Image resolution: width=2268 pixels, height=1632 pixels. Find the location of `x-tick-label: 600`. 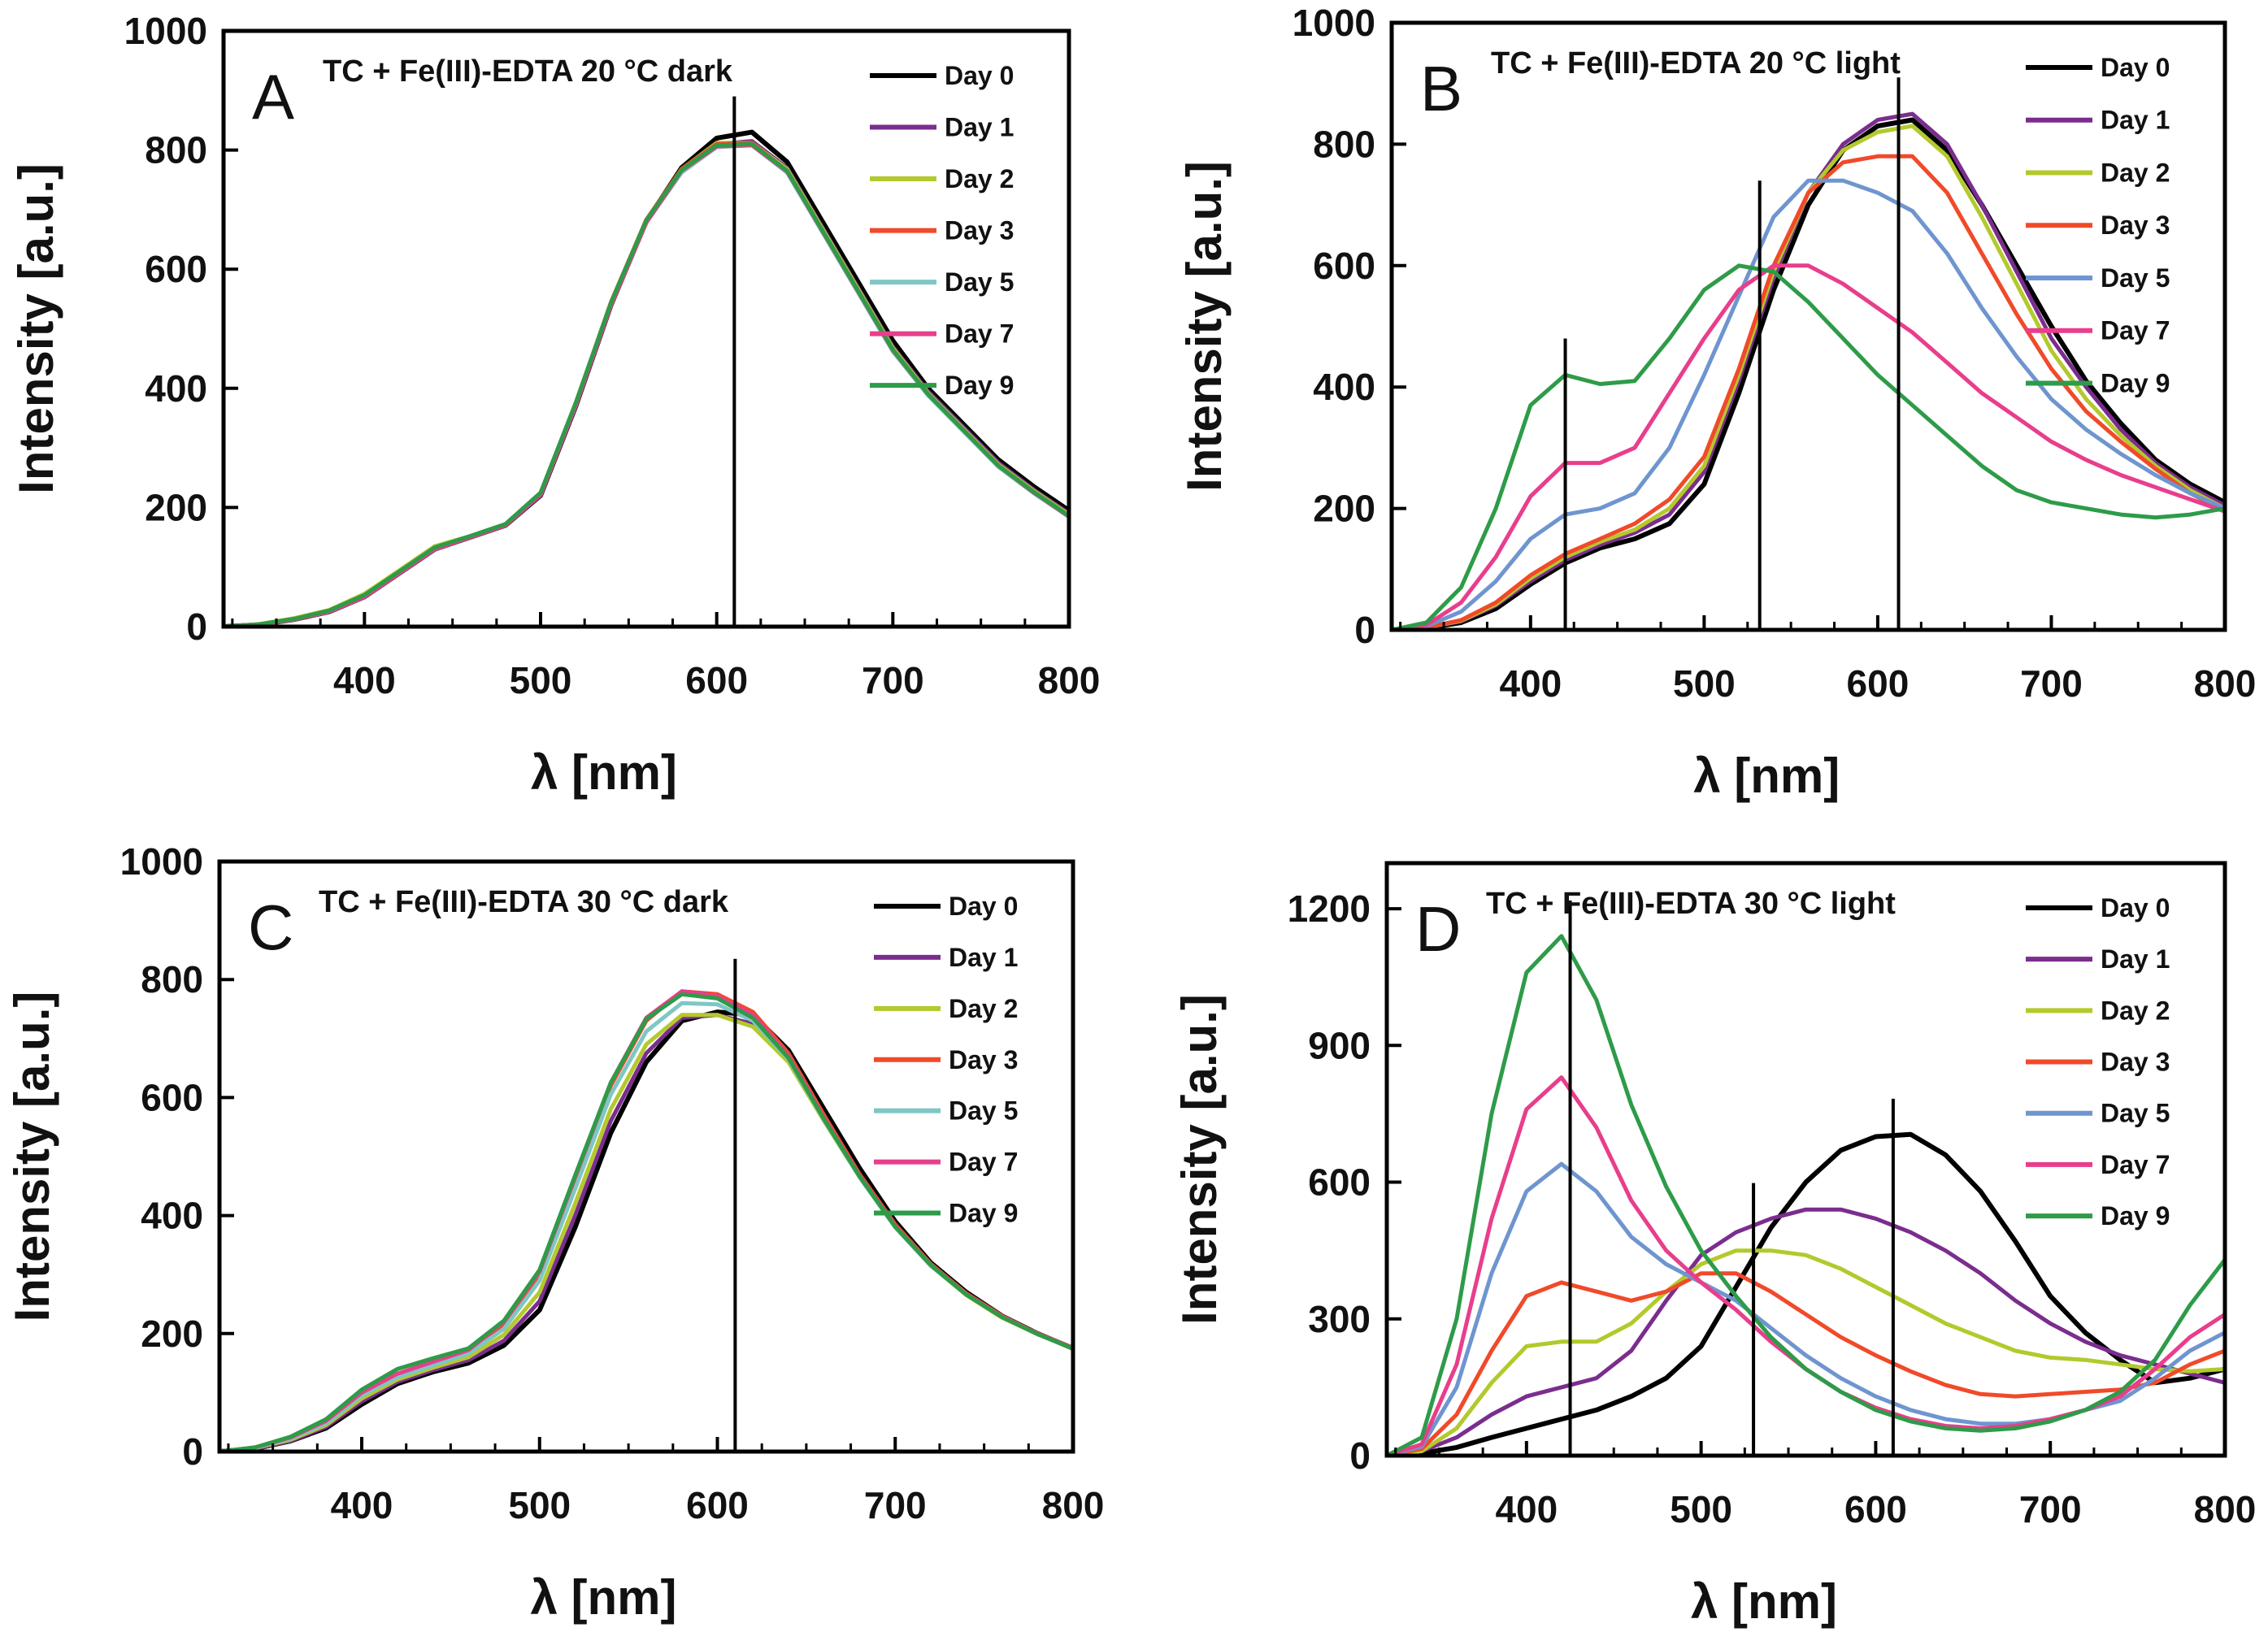

x-tick-label: 600 is located at coordinates (1879, 684).